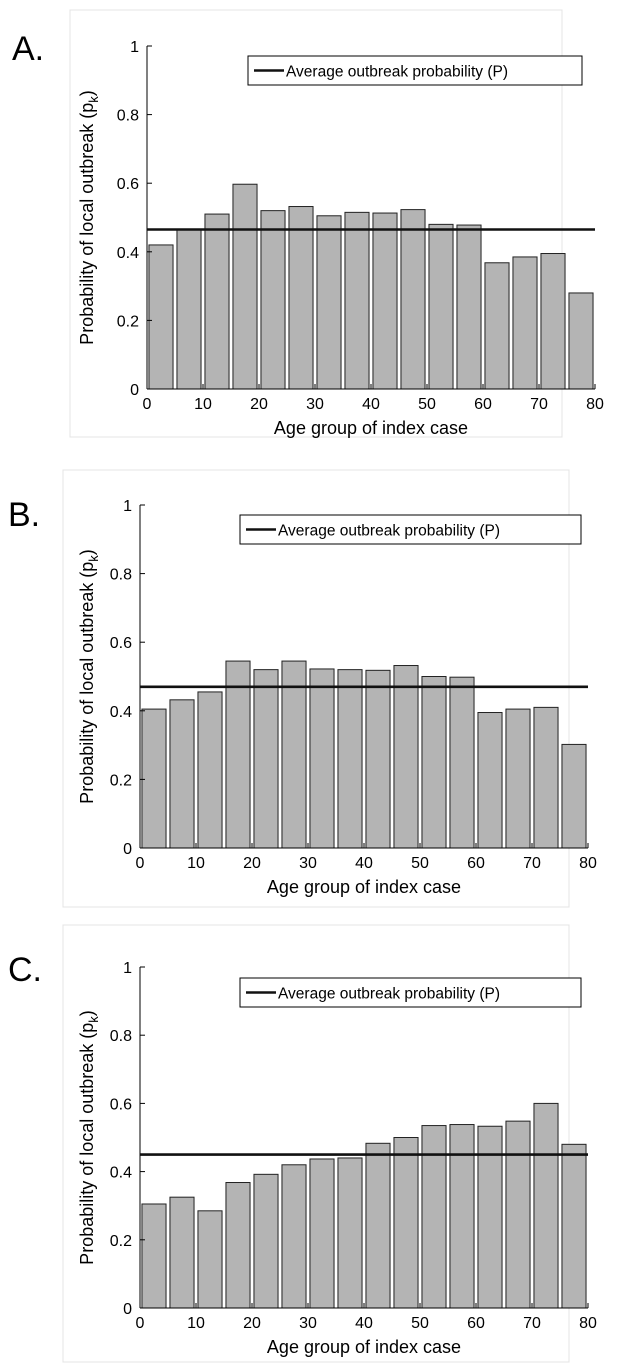  Describe the element at coordinates (24, 515) in the screenshot. I see `panel-label: B.` at that location.